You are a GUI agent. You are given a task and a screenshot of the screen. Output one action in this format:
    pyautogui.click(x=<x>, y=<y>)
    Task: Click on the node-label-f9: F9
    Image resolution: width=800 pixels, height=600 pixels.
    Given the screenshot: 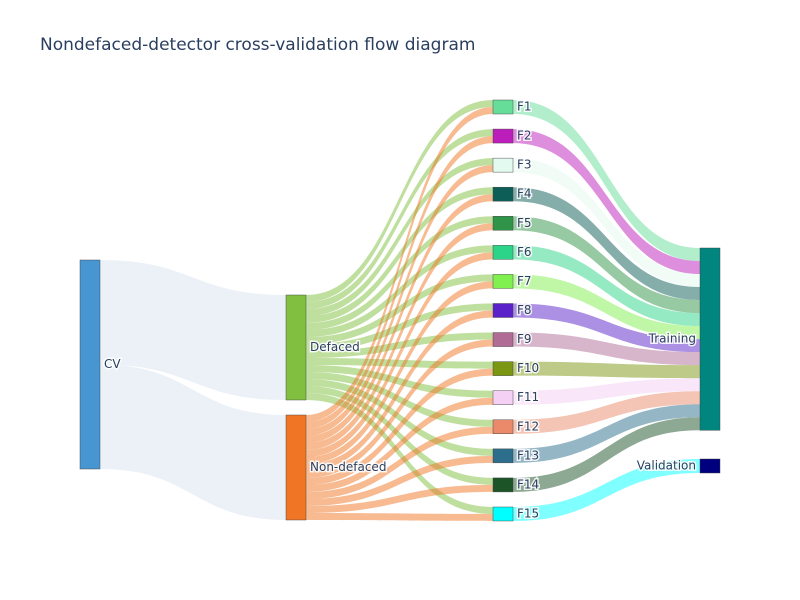 What is the action you would take?
    pyautogui.click(x=524, y=339)
    